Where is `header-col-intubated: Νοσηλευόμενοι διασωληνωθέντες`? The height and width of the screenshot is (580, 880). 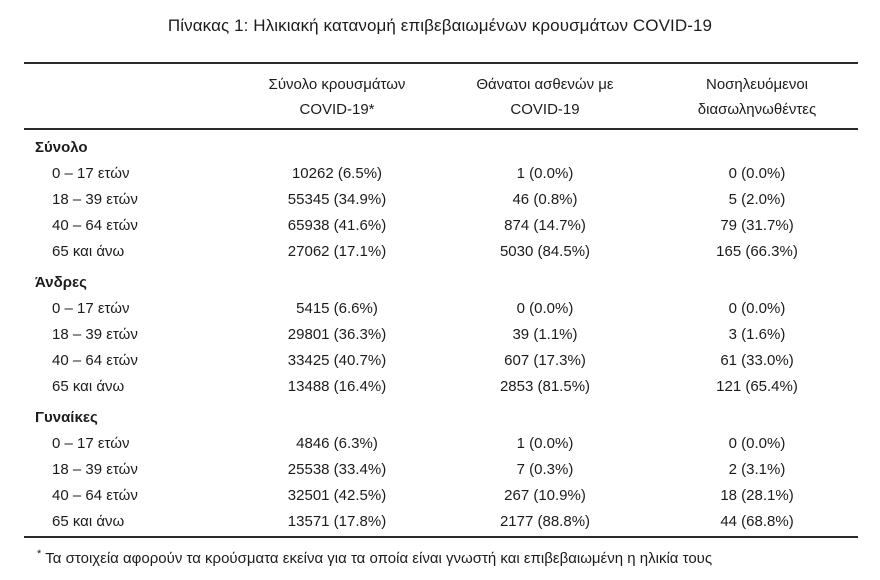 header-col-intubated: Νοσηλευόμενοι διασωληνωθέντες is located at coordinates (757, 97).